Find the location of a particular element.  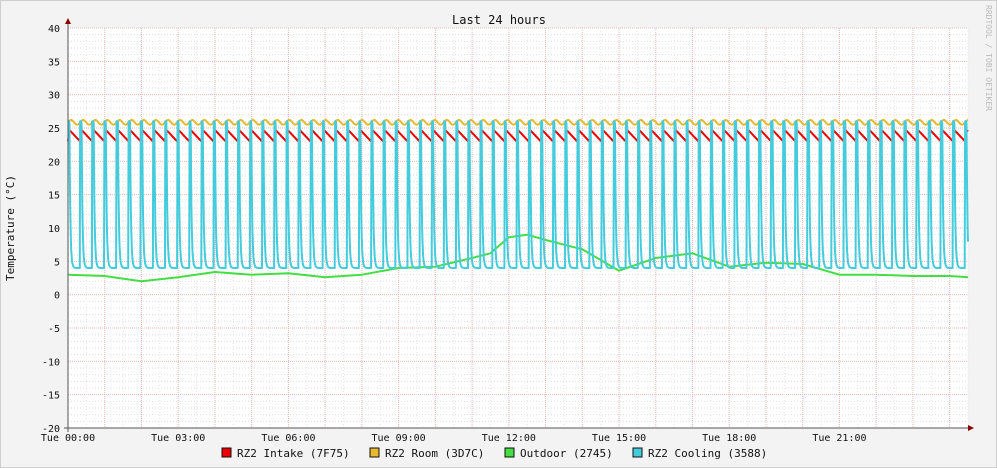

x-tick-label: Tue 21:00 is located at coordinates (839, 438).